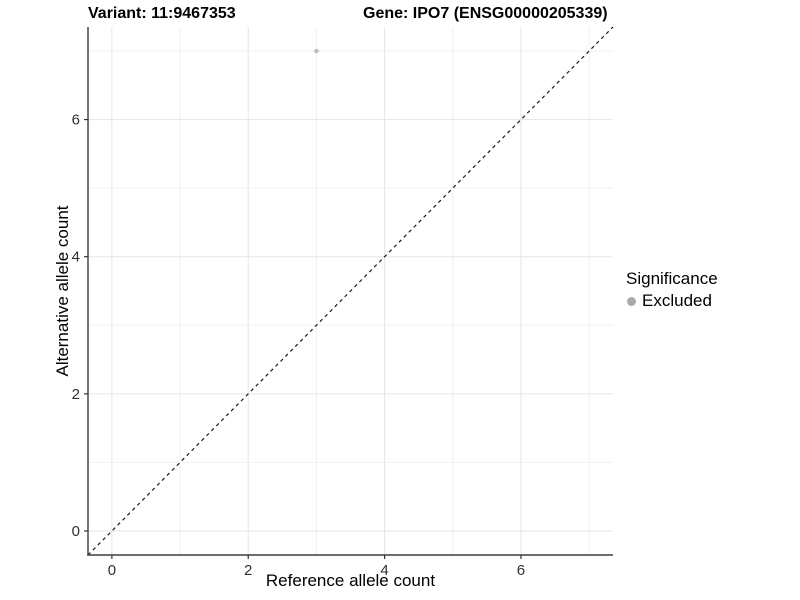 This screenshot has width=800, height=600. What do you see at coordinates (76, 120) in the screenshot?
I see `y-tick-label: 6` at bounding box center [76, 120].